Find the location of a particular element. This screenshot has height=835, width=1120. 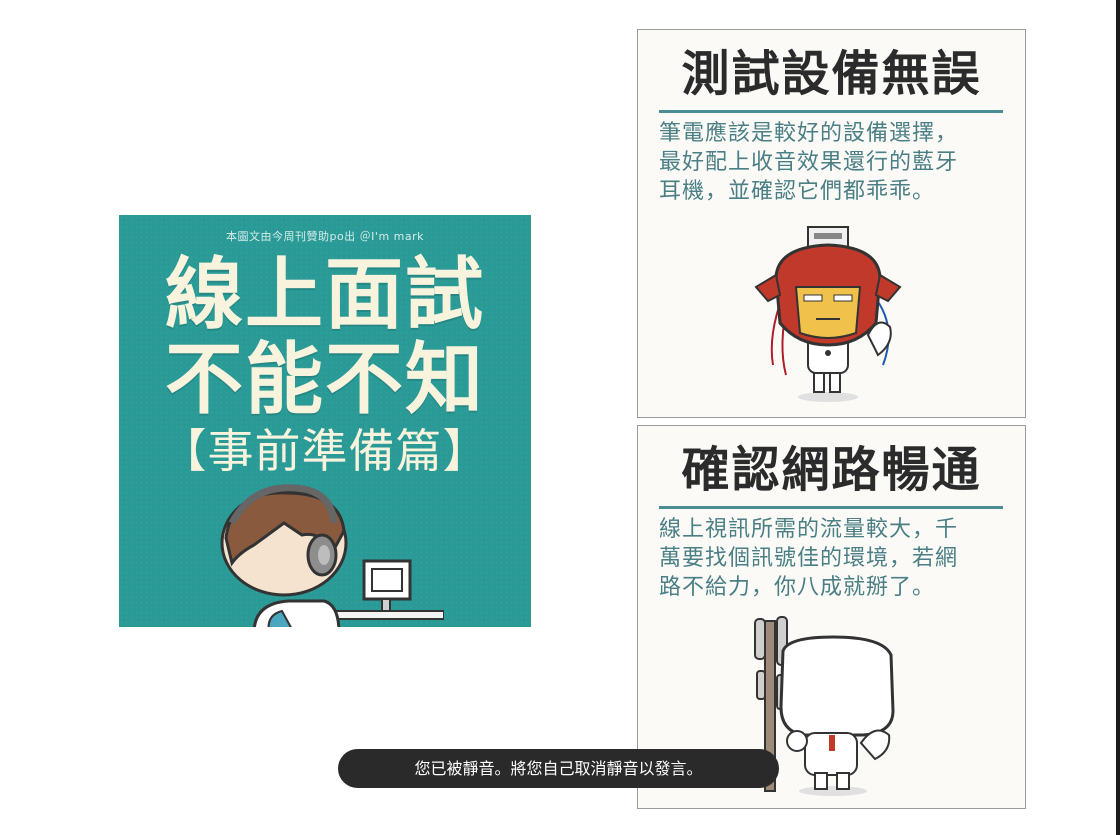

body-line: 耳機，並確認它們都乖乖。 is located at coordinates (797, 191).